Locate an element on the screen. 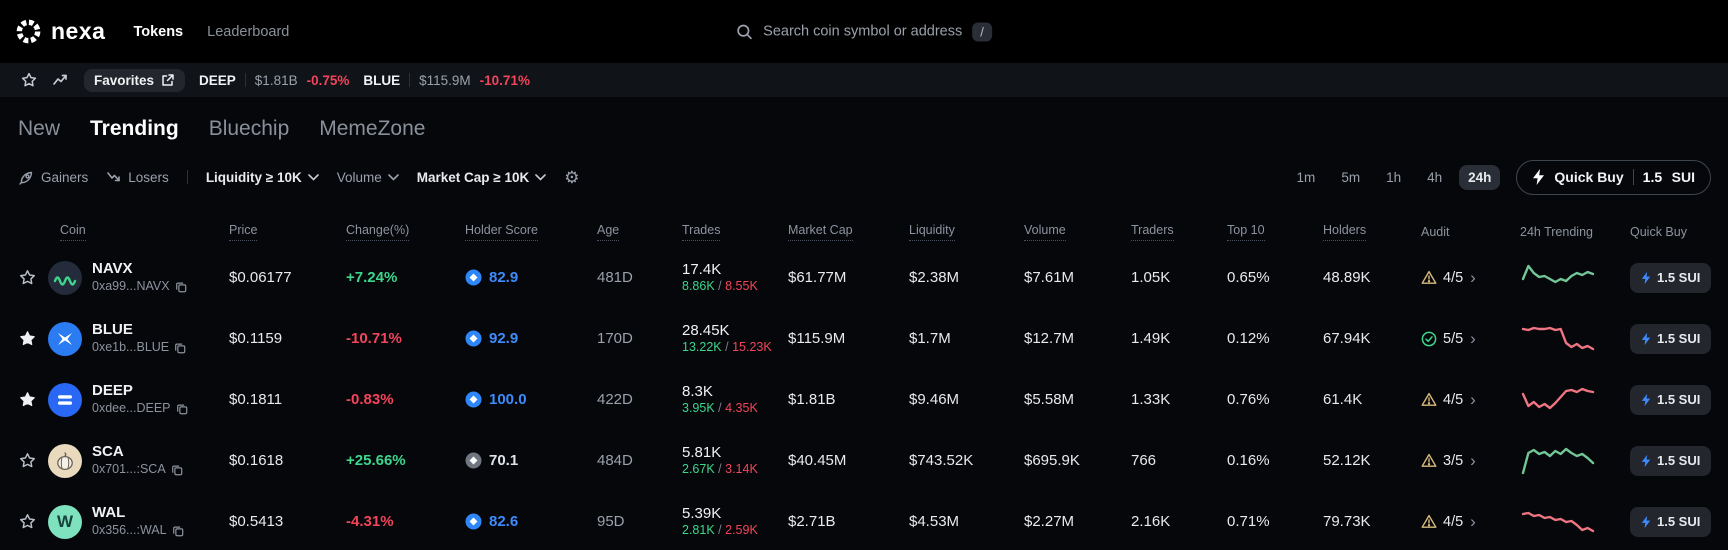  trades-buys-sells: 2.81K / 2.59K is located at coordinates (720, 530).